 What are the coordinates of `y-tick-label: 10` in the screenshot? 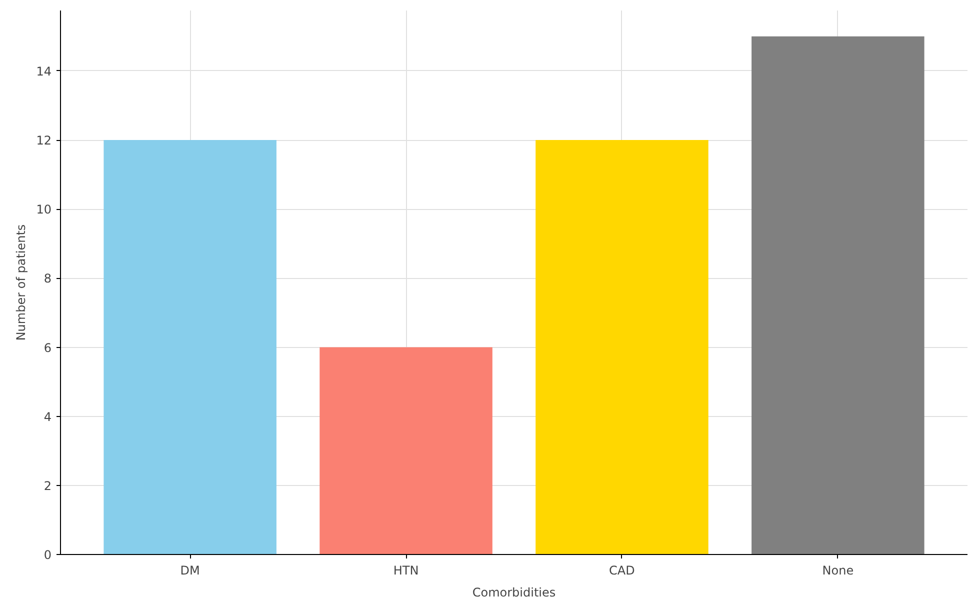 It's located at (44, 209).